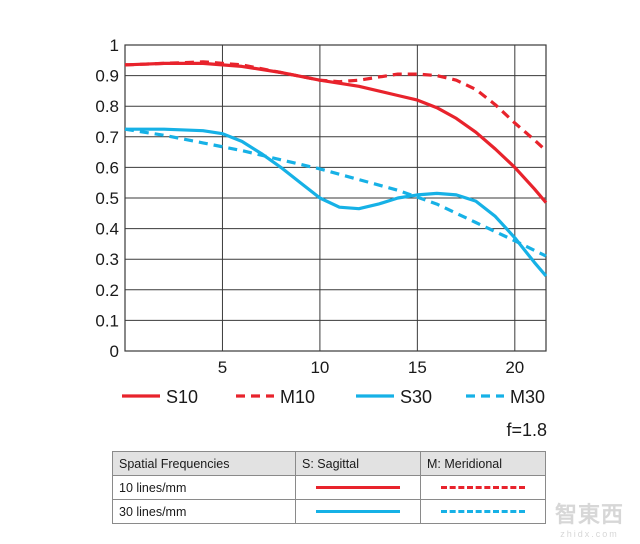  I want to click on x-tick-label: 15, so click(417, 367).